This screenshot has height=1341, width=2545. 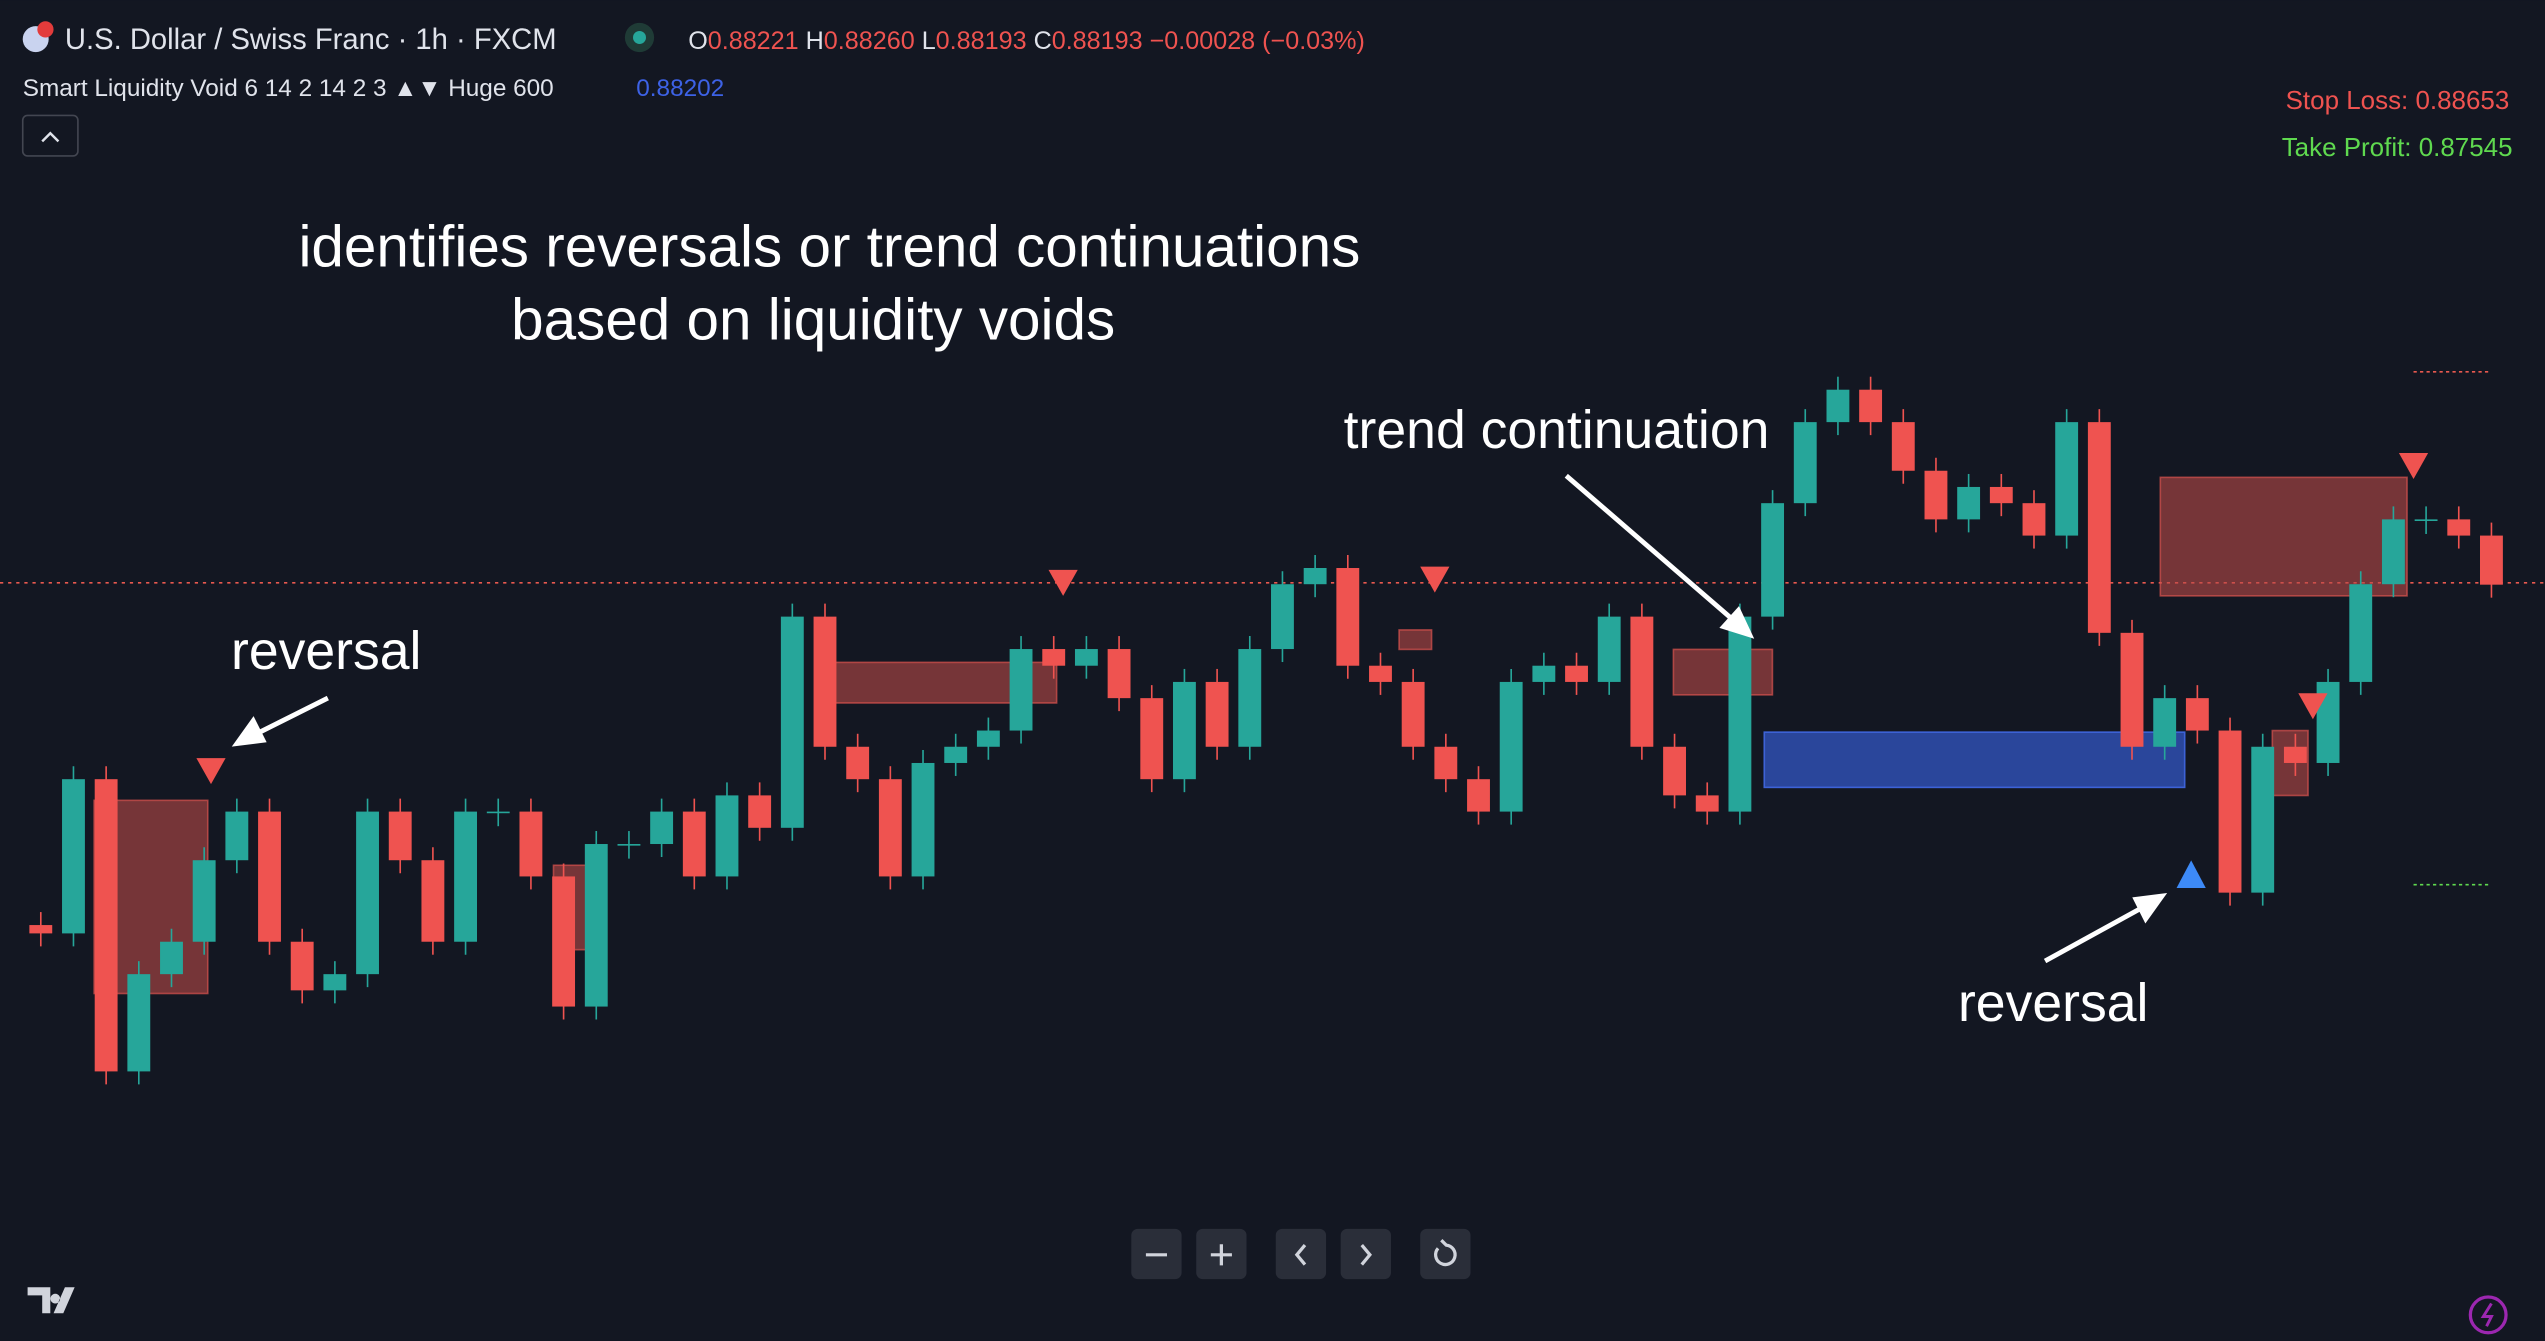 What do you see at coordinates (753, 41) in the screenshot?
I see `ohlc-value: 0.88221` at bounding box center [753, 41].